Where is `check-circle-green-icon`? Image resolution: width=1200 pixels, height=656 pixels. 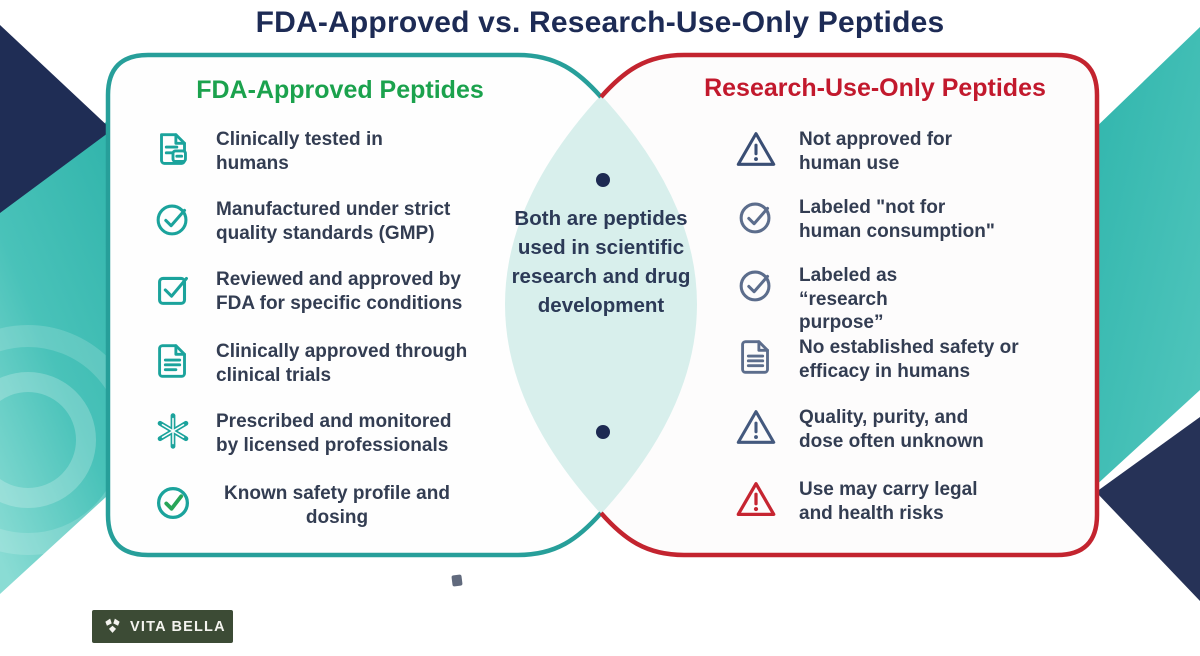
check-circle-green-icon is located at coordinates (173, 503).